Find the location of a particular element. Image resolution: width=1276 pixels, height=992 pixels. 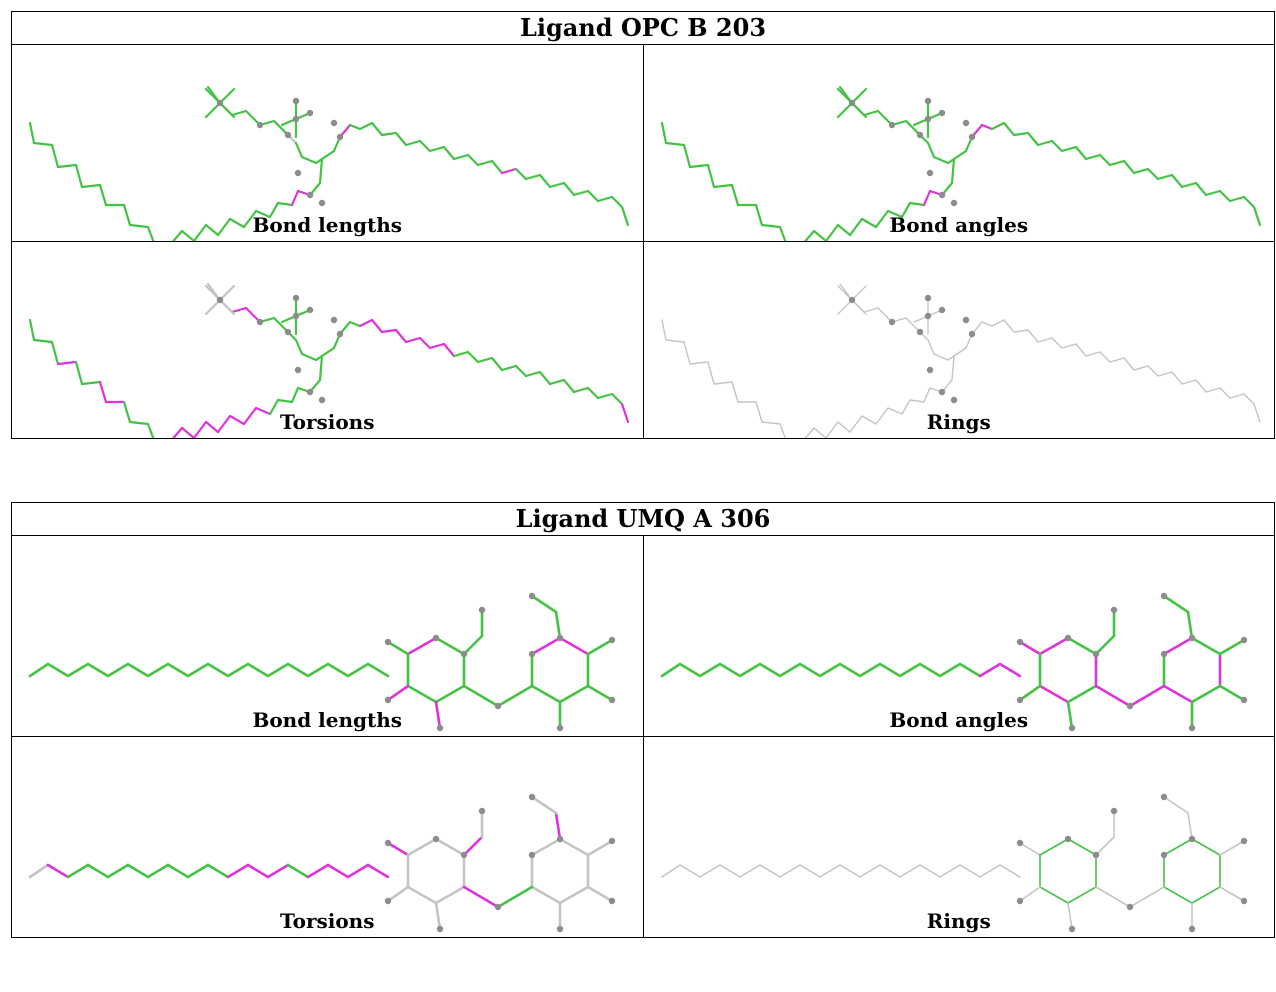

opc-molecule-bond-angles is located at coordinates (960, 163).